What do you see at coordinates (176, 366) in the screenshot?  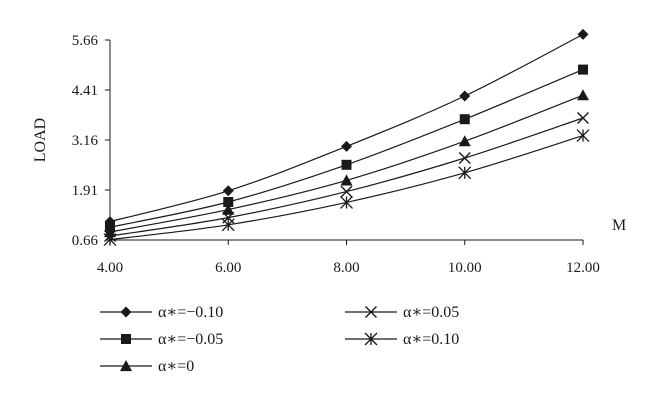 I see `legend-label: α∗=0` at bounding box center [176, 366].